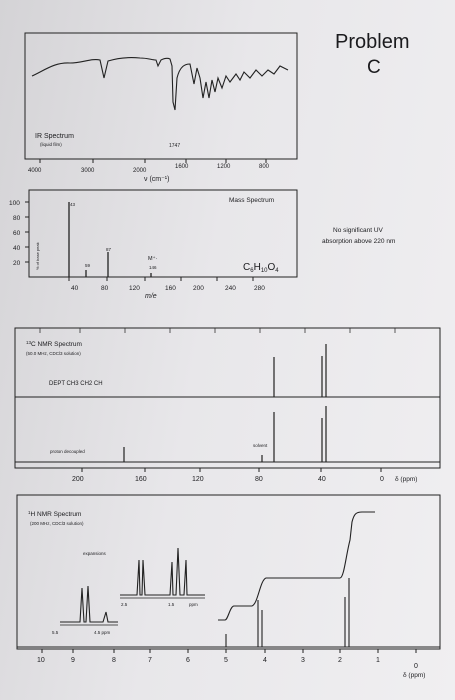 This screenshot has height=700, width=455. What do you see at coordinates (378, 660) in the screenshot?
I see `h1-x-1: 1` at bounding box center [378, 660].